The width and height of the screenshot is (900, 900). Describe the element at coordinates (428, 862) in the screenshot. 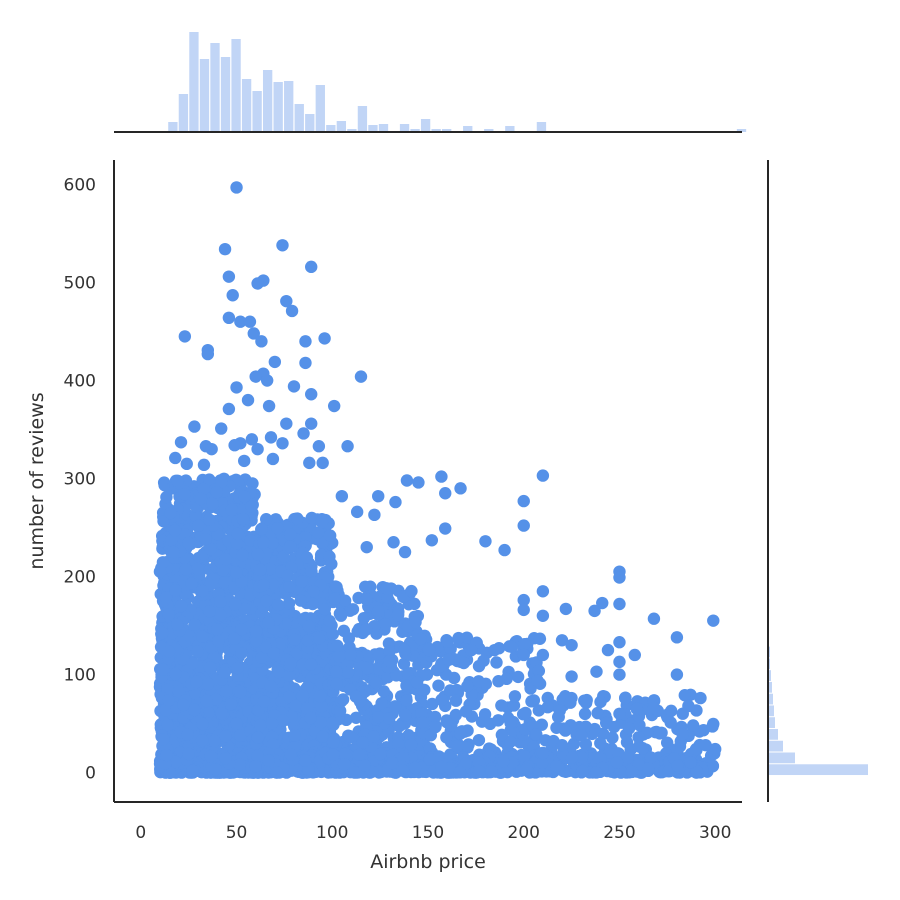

I see `x-axis-label: Airbnb price` at that location.